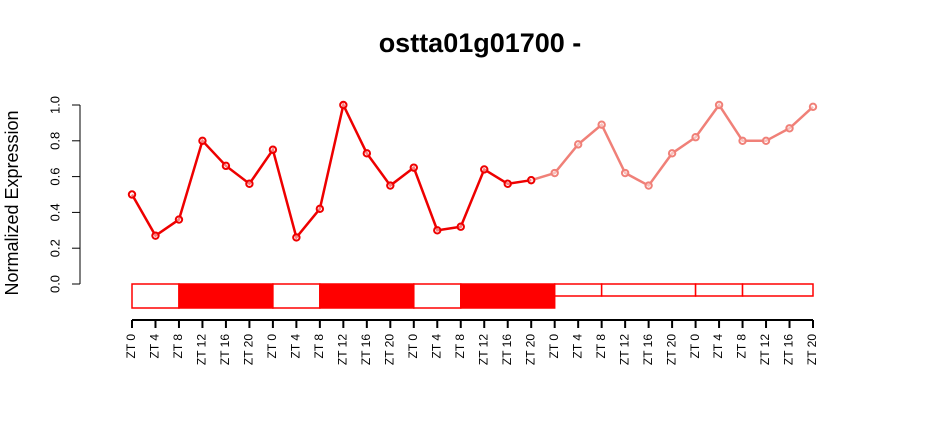  What do you see at coordinates (54, 177) in the screenshot?
I see `y-tick-label: 0.6` at bounding box center [54, 177].